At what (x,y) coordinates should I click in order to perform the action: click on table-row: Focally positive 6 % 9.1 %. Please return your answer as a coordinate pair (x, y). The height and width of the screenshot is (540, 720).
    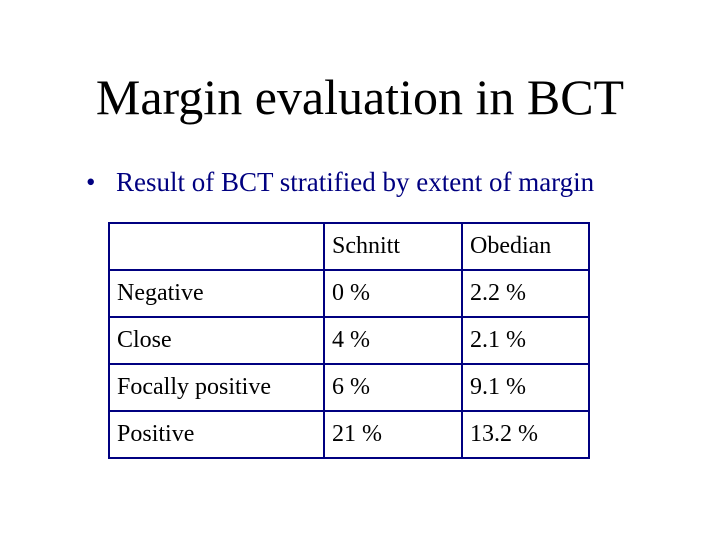
    Looking at the image, I should click on (349, 387).